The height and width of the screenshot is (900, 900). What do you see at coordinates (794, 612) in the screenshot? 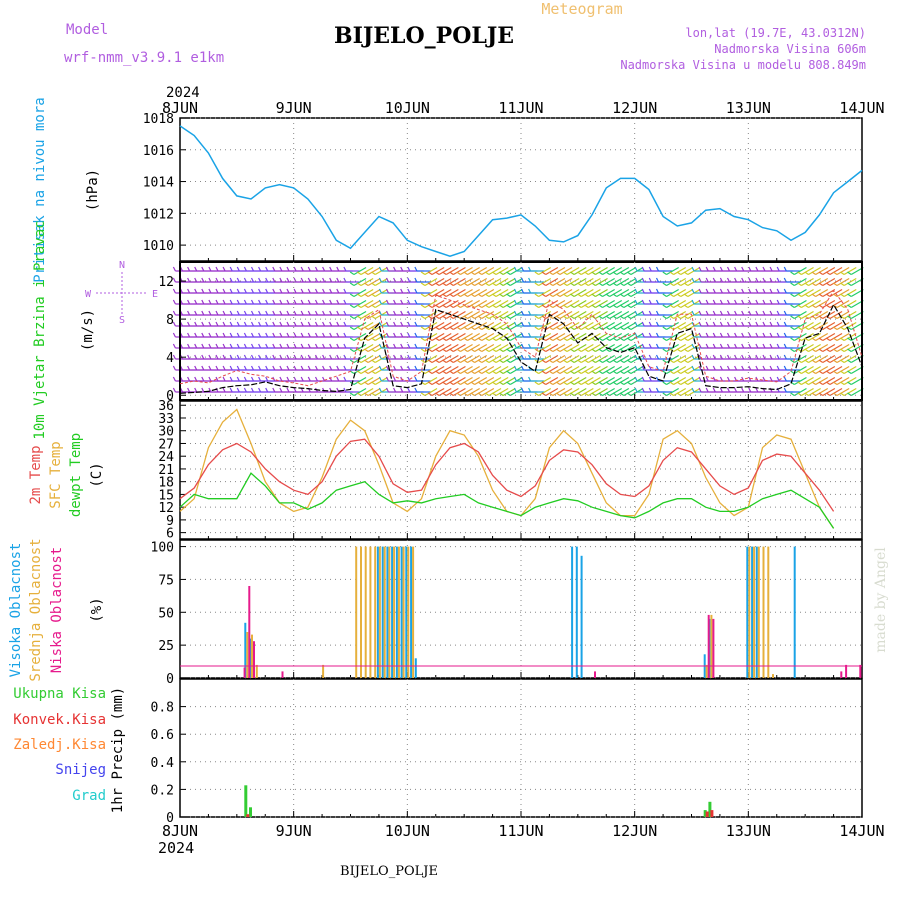
I see `bar-visoka-oblacnost` at bounding box center [794, 612].